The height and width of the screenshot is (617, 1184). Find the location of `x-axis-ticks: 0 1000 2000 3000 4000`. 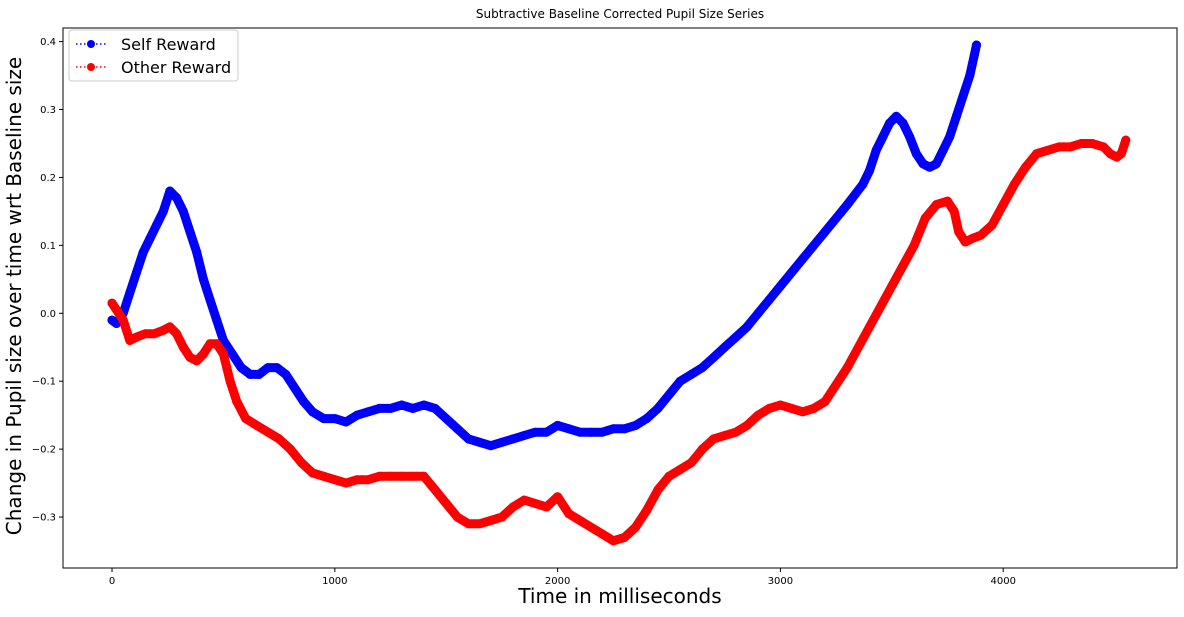

x-axis-ticks: 0 1000 2000 3000 4000 is located at coordinates (562, 577).